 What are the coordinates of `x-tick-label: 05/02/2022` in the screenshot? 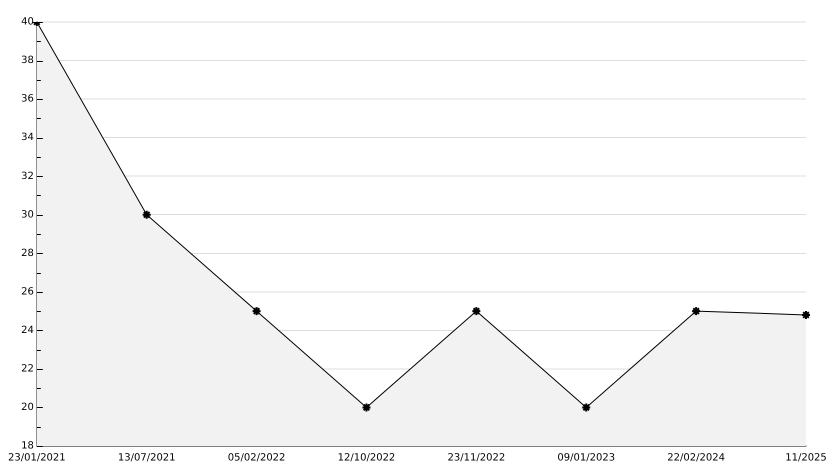 It's located at (257, 458).